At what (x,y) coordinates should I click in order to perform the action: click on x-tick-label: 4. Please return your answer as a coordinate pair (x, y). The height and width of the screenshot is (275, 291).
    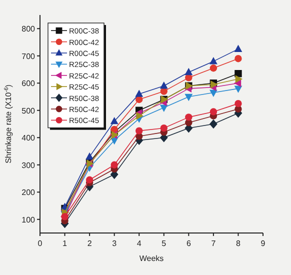
    Looking at the image, I should click on (139, 243).